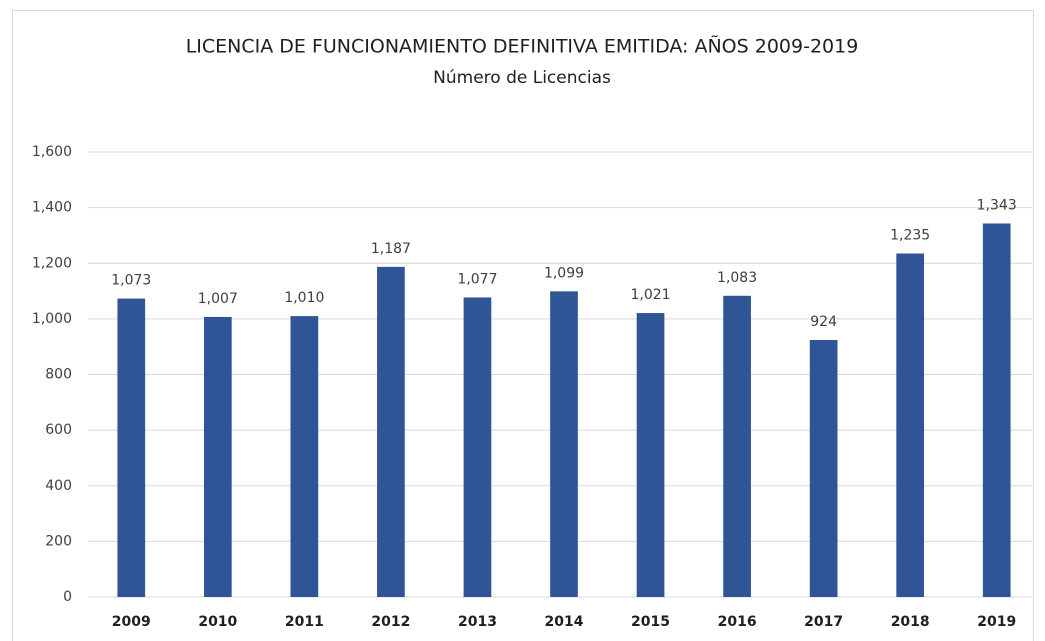  What do you see at coordinates (737, 278) in the screenshot?
I see `data-label: 1,083` at bounding box center [737, 278].